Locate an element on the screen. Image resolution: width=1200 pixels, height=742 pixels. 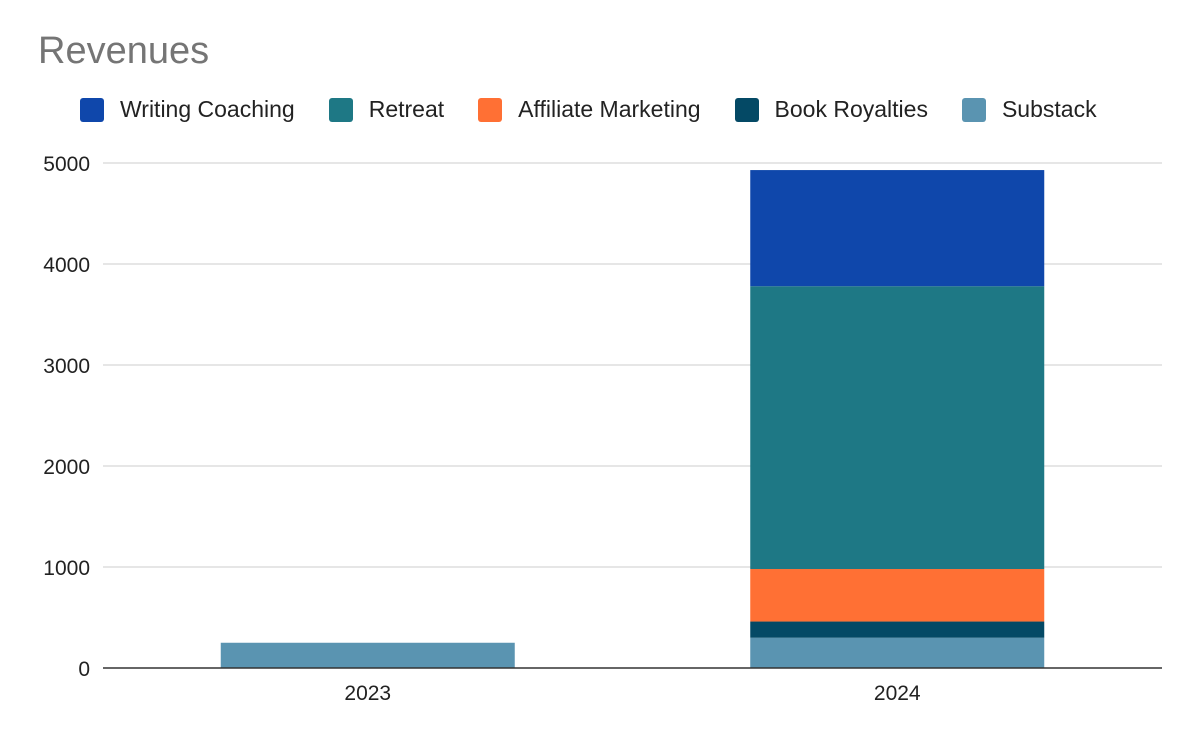
bar-2024-retreat is located at coordinates (897, 428).